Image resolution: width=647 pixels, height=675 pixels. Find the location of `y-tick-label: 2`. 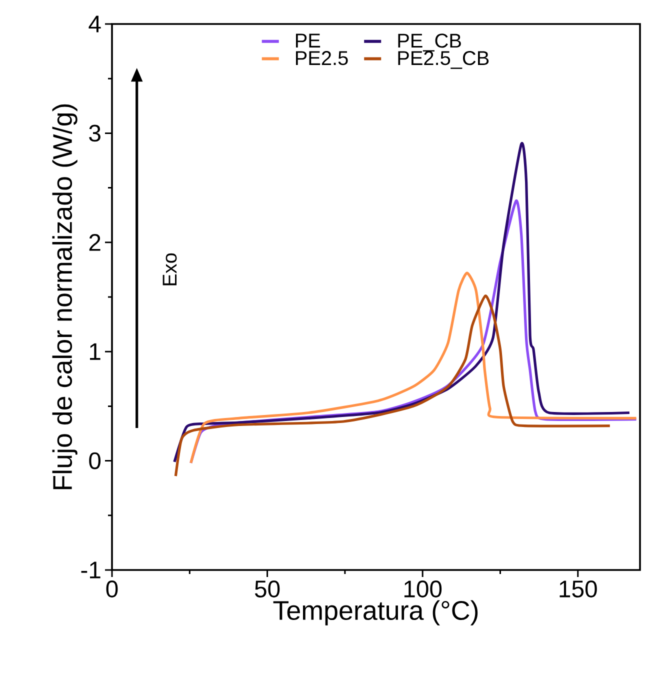

y-tick-label: 2 is located at coordinates (94, 242).